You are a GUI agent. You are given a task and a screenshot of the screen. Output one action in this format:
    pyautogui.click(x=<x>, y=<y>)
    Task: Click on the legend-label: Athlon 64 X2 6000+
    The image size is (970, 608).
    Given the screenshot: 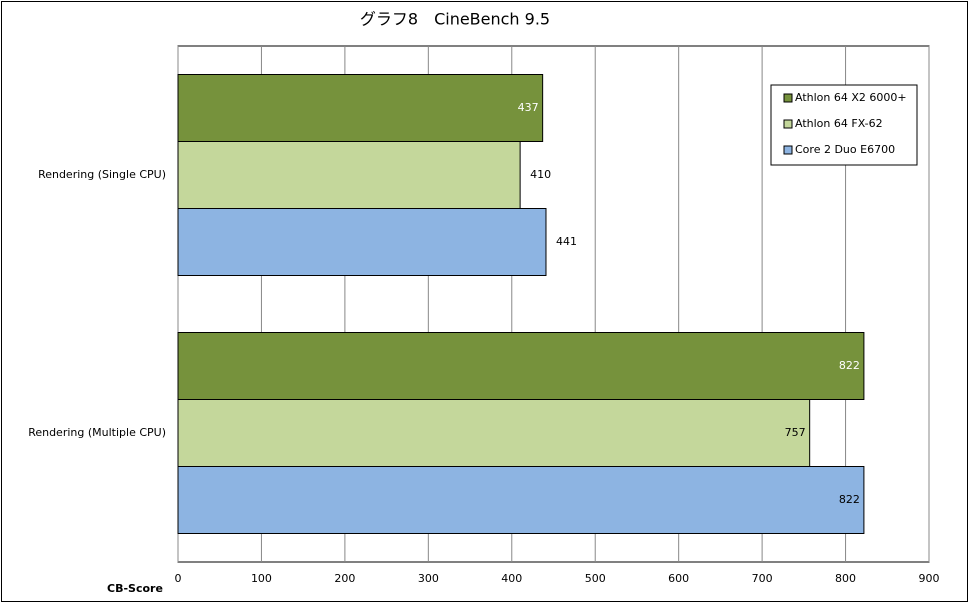 What is the action you would take?
    pyautogui.click(x=851, y=97)
    